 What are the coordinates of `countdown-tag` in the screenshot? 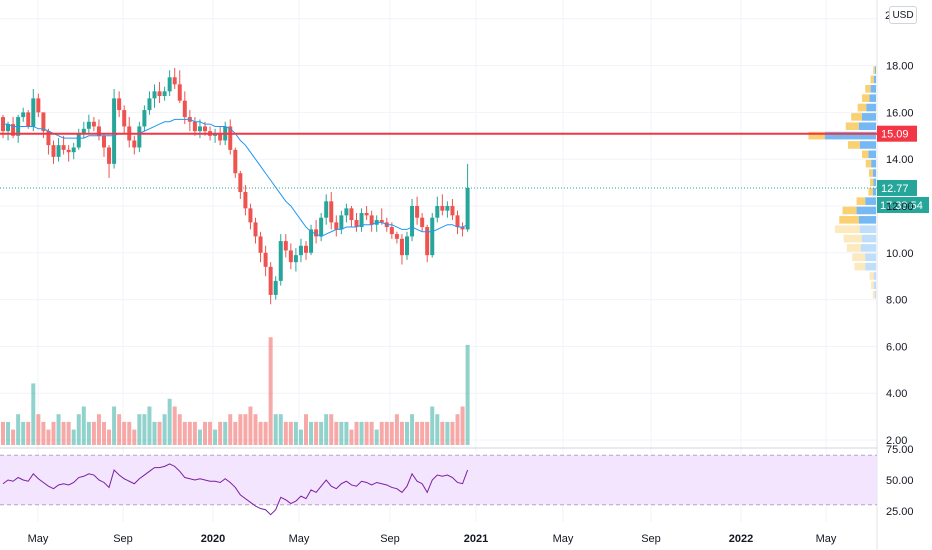 It's located at (903, 204).